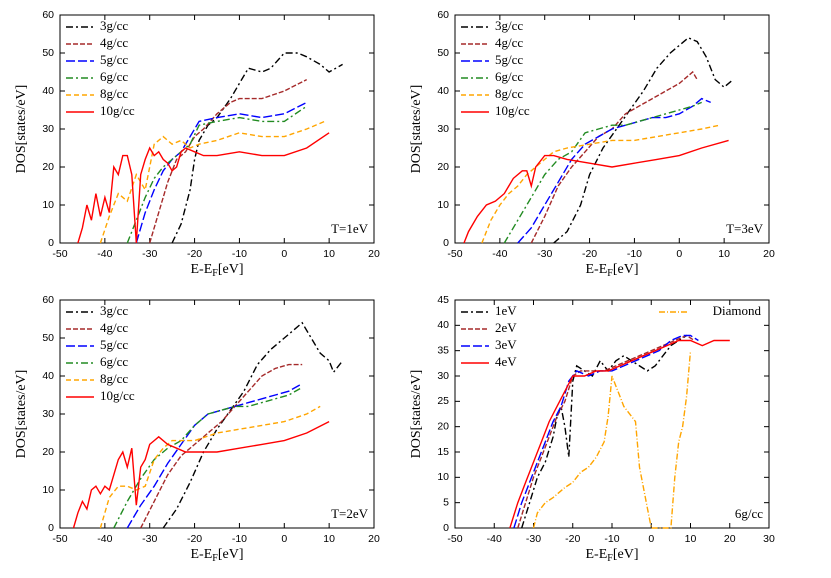  What do you see at coordinates (443, 300) in the screenshot?
I see `y-tick-label: 45` at bounding box center [443, 300].